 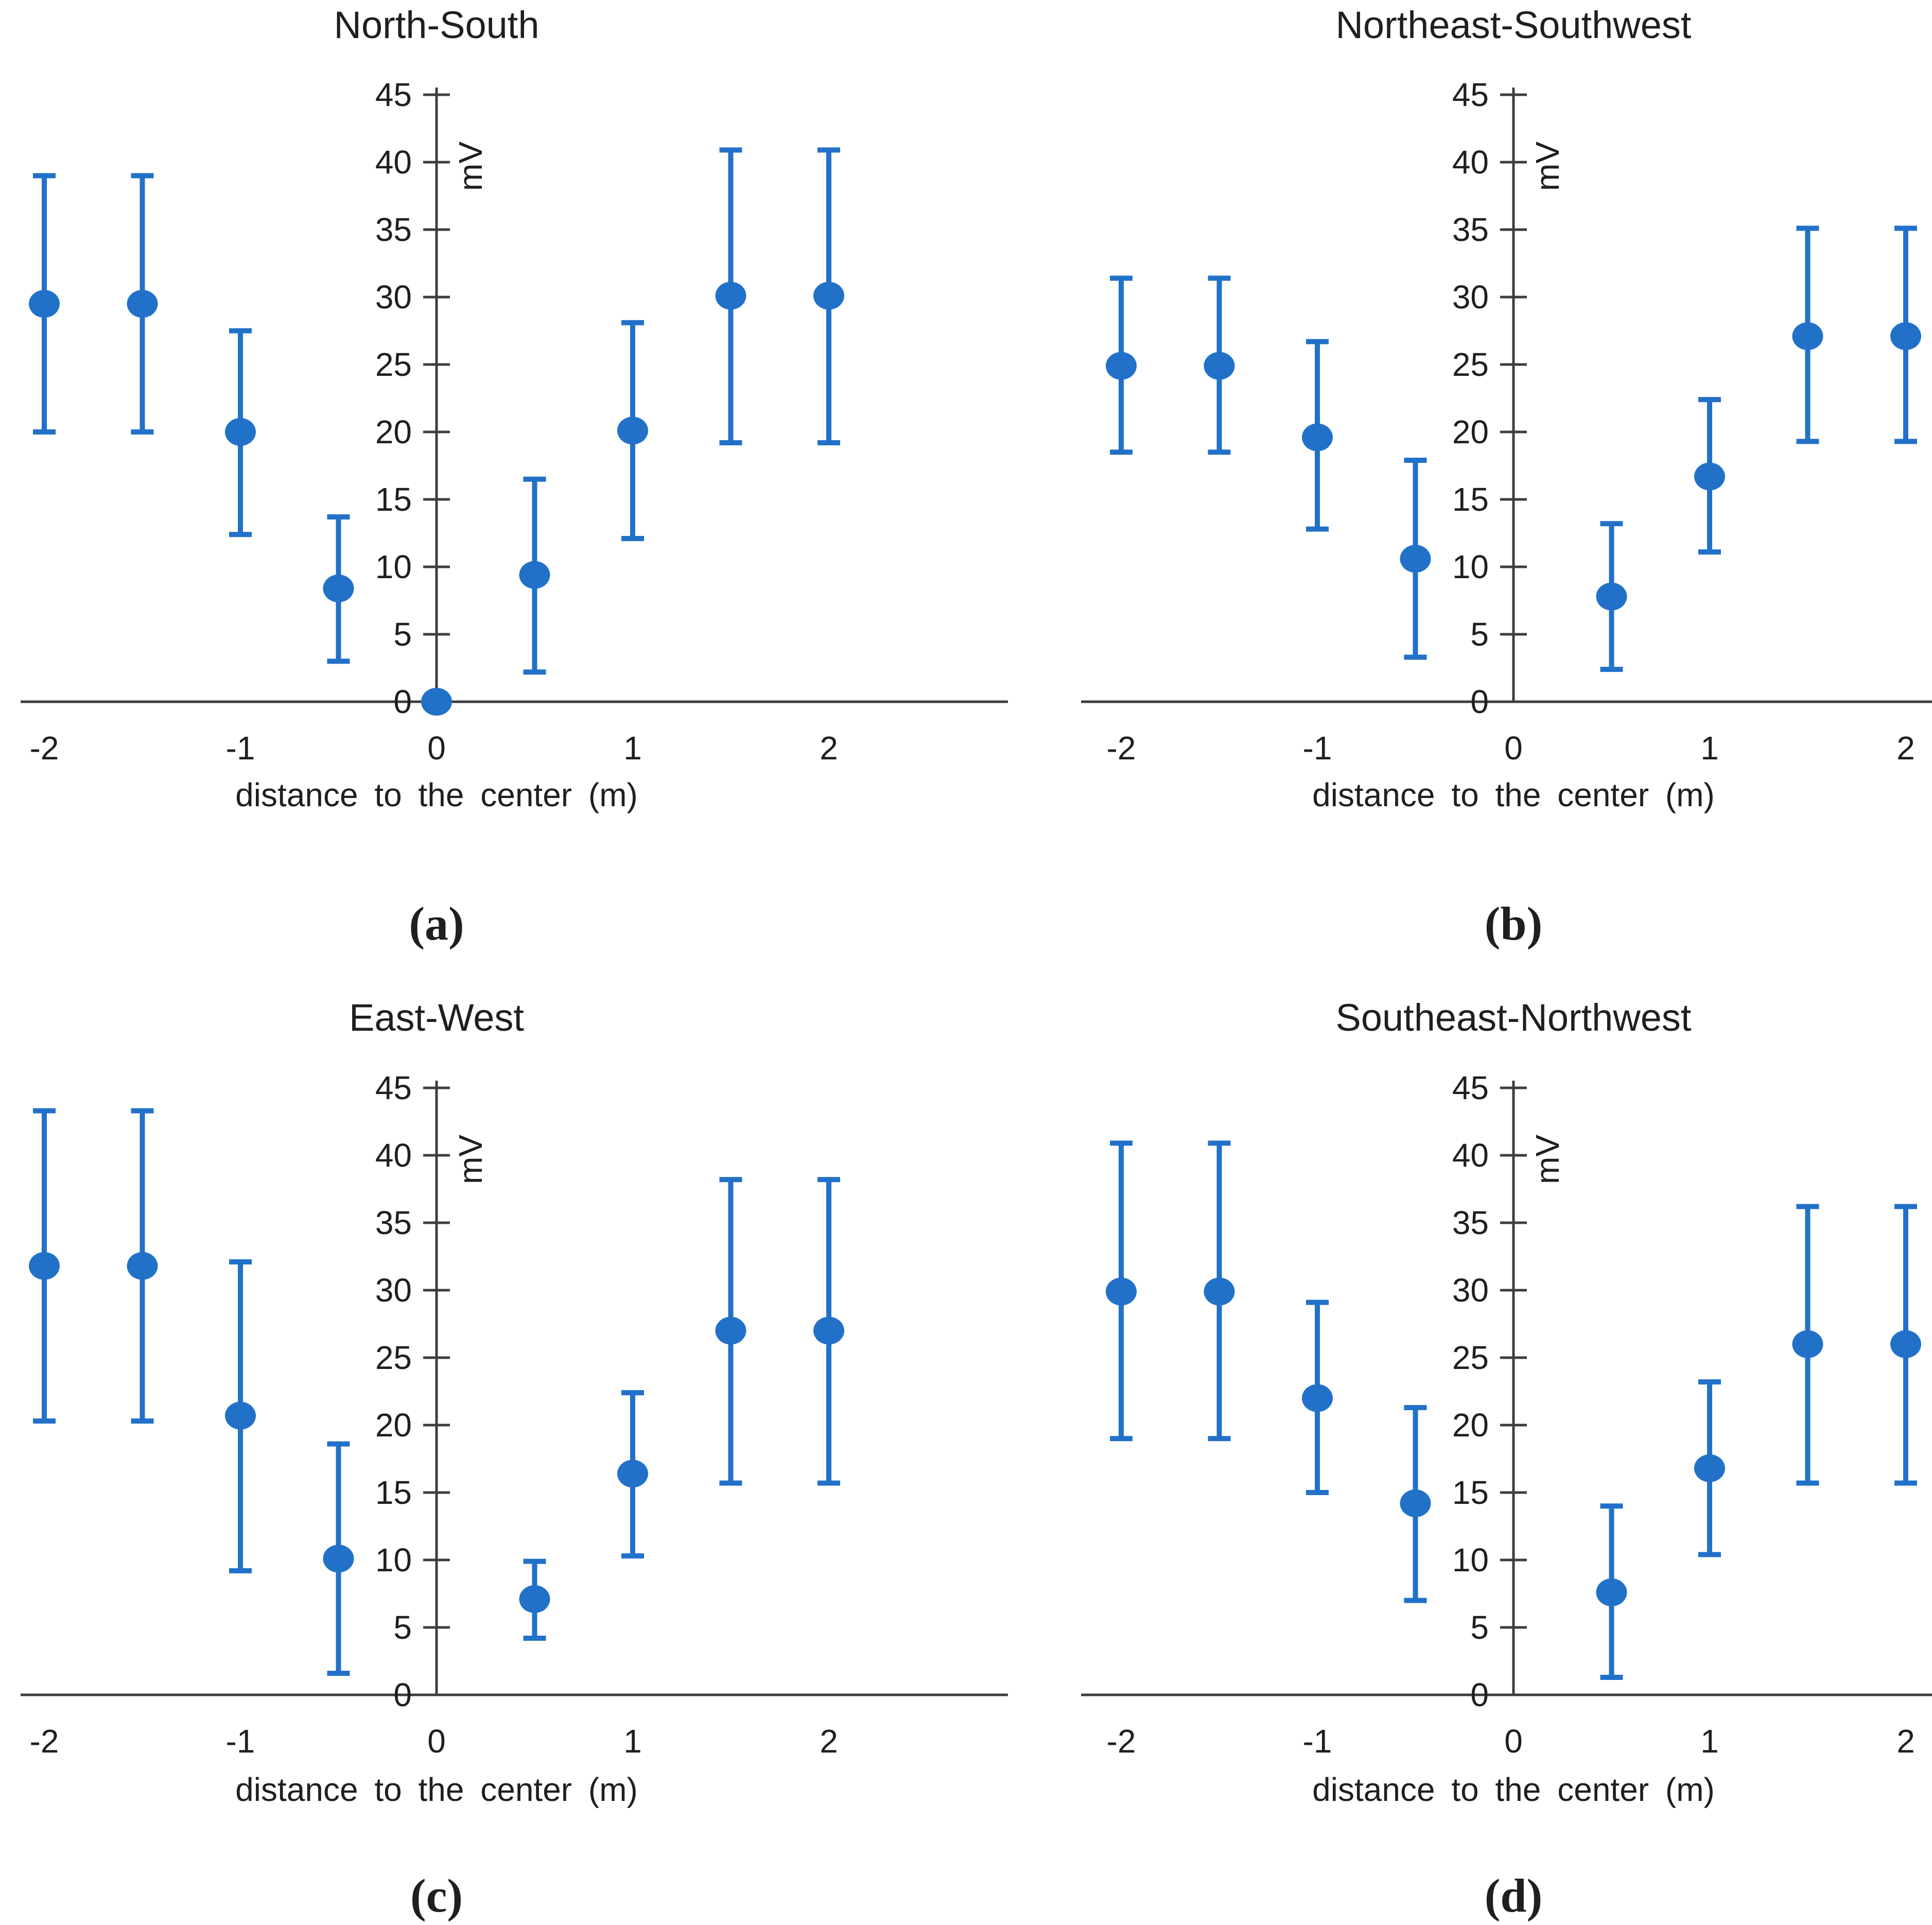 What do you see at coordinates (436, 924) in the screenshot?
I see `panel-a-letter: (a)` at bounding box center [436, 924].